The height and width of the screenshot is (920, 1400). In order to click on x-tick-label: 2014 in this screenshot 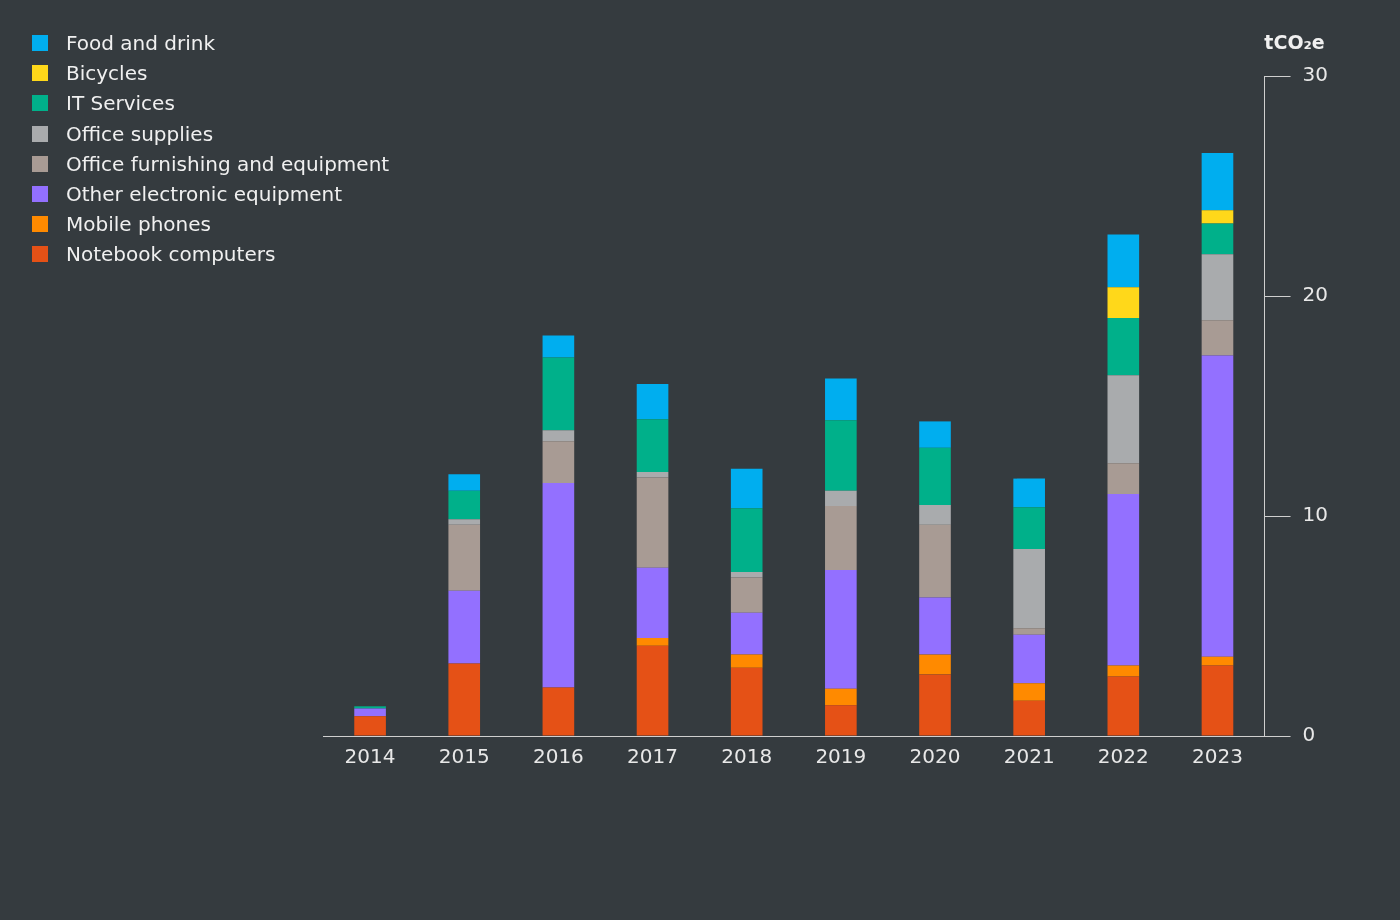, I will do `click(370, 756)`.